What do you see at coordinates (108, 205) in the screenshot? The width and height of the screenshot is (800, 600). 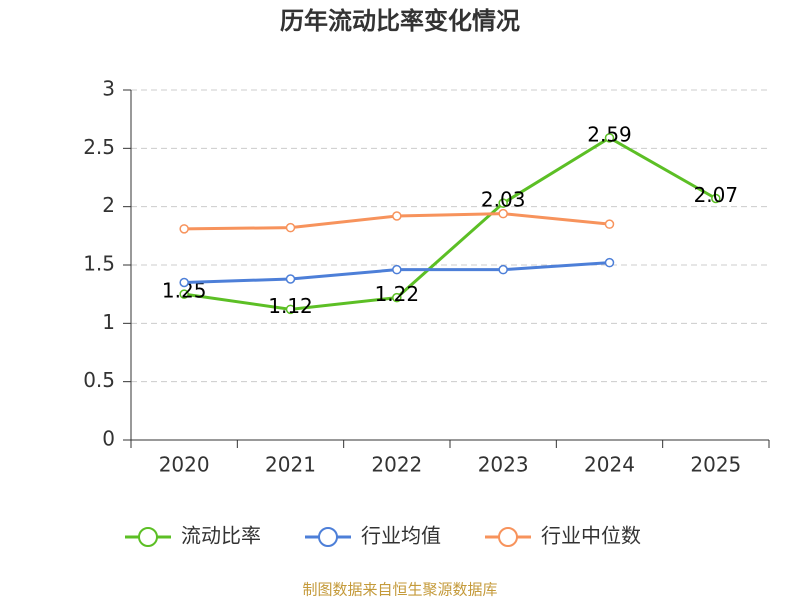 I see `y-tick-label: 2` at bounding box center [108, 205].